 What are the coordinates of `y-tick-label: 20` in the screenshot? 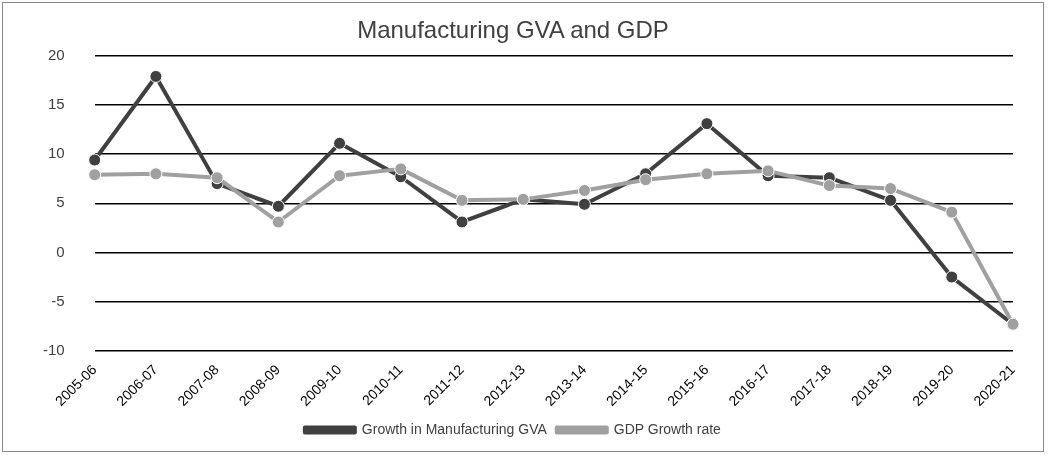 It's located at (56, 54).